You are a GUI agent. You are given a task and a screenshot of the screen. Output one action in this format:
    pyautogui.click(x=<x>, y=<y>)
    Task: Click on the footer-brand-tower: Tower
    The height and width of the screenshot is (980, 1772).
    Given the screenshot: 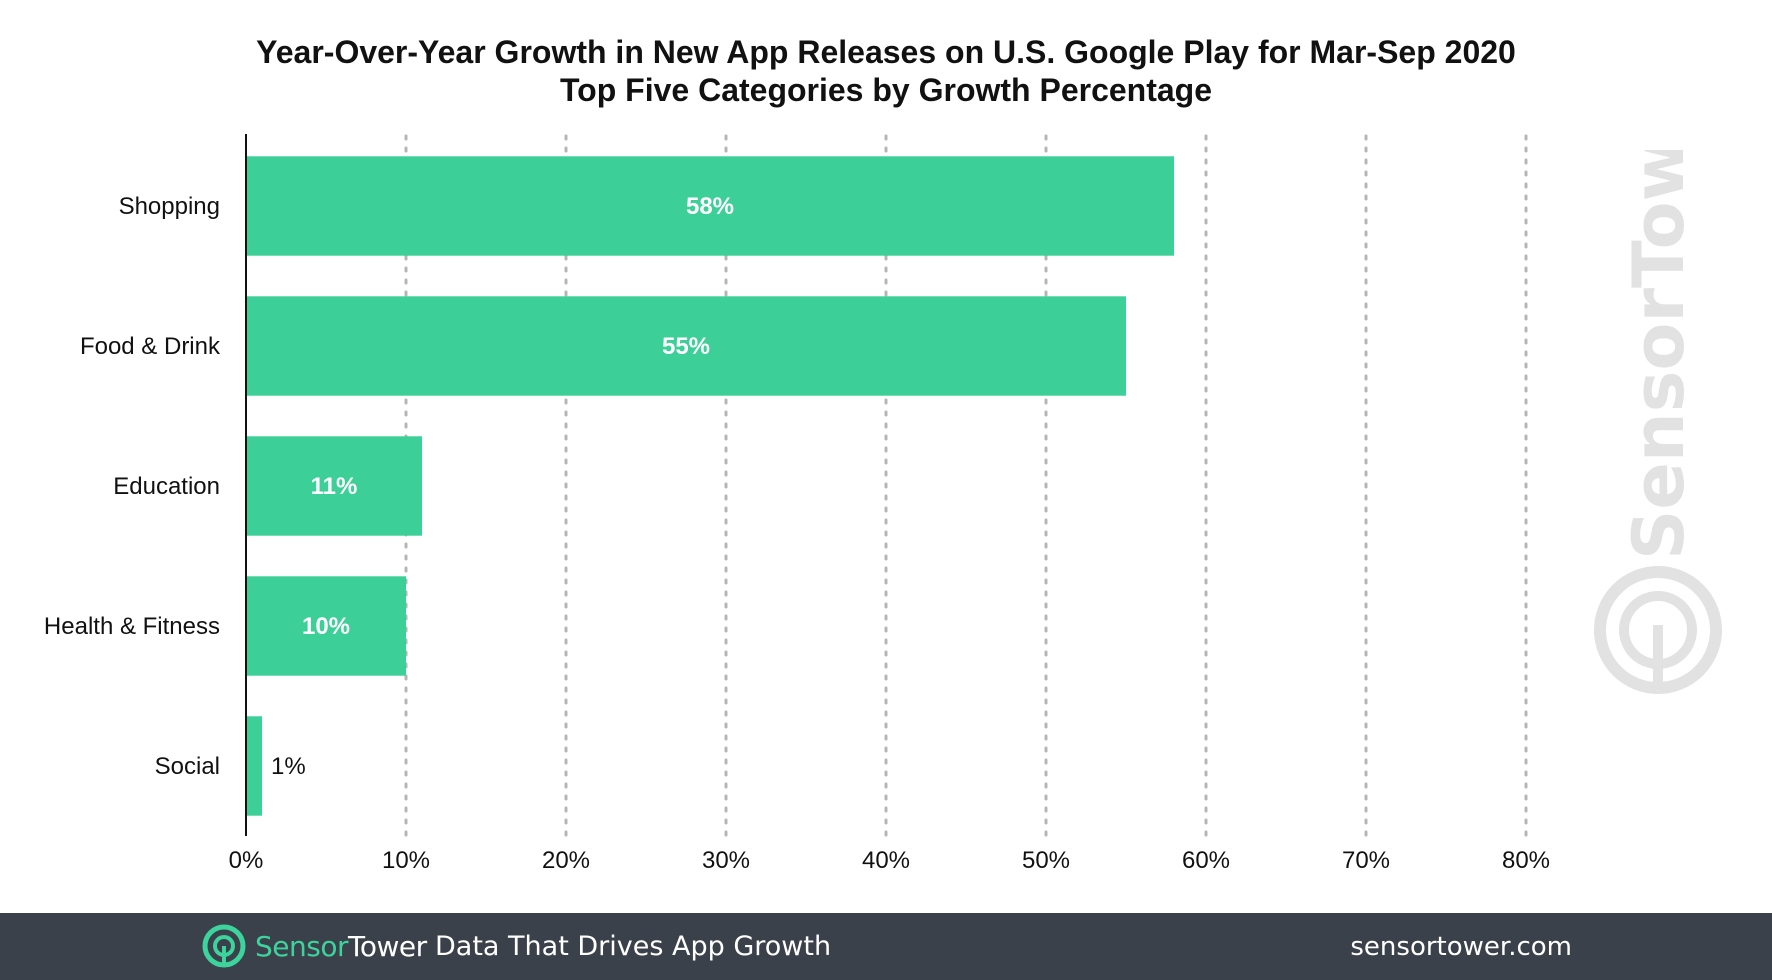 What is the action you would take?
    pyautogui.click(x=387, y=946)
    